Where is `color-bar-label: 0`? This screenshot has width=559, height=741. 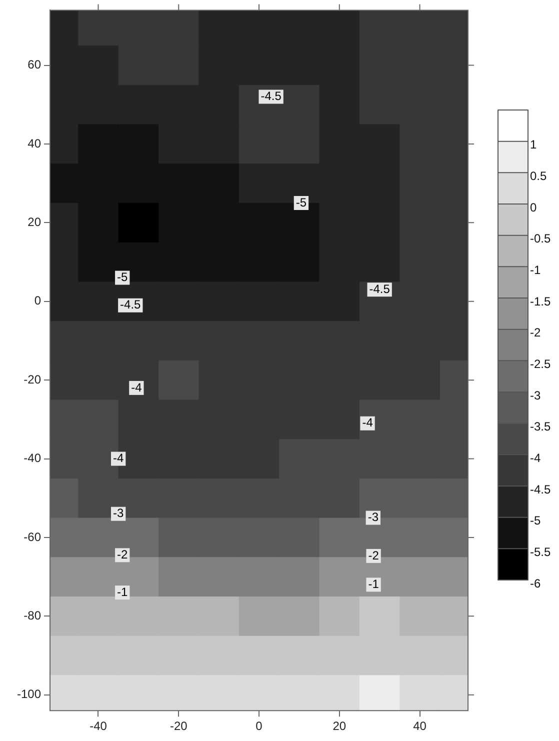
color-bar-label: 0 is located at coordinates (533, 207).